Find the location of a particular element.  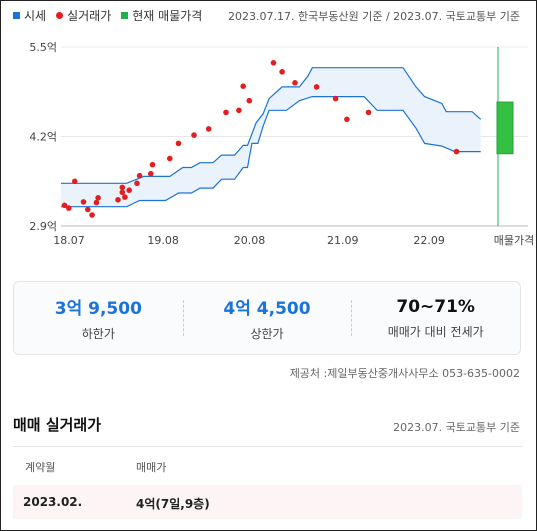

legend-item-listing: 현재 매물가격 is located at coordinates (161, 15).